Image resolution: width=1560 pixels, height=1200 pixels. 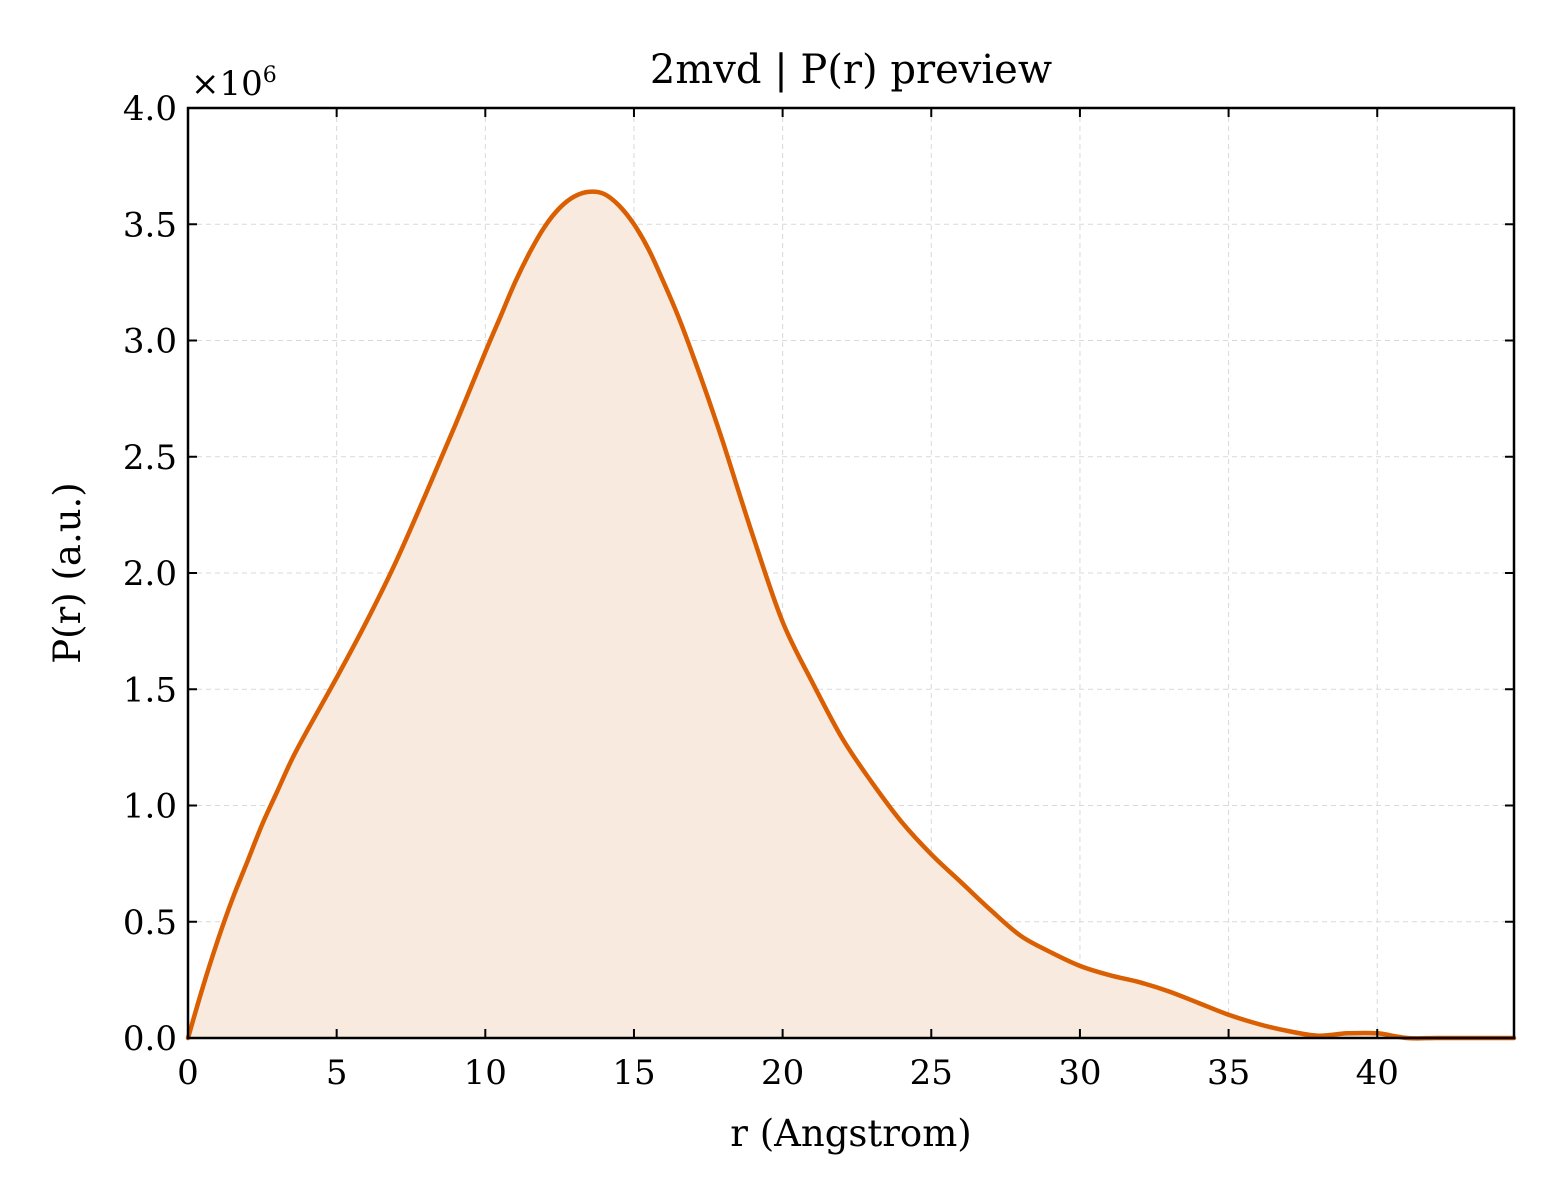 What do you see at coordinates (150, 342) in the screenshot?
I see `y-tick-label: 3.0` at bounding box center [150, 342].